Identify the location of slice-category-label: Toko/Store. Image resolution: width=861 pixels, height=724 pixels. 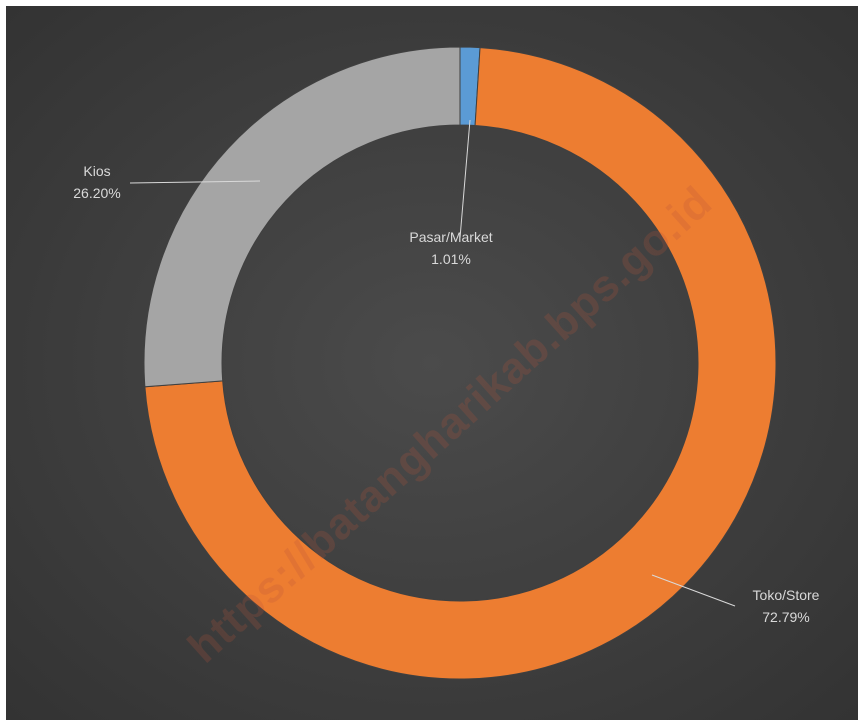
(786, 595).